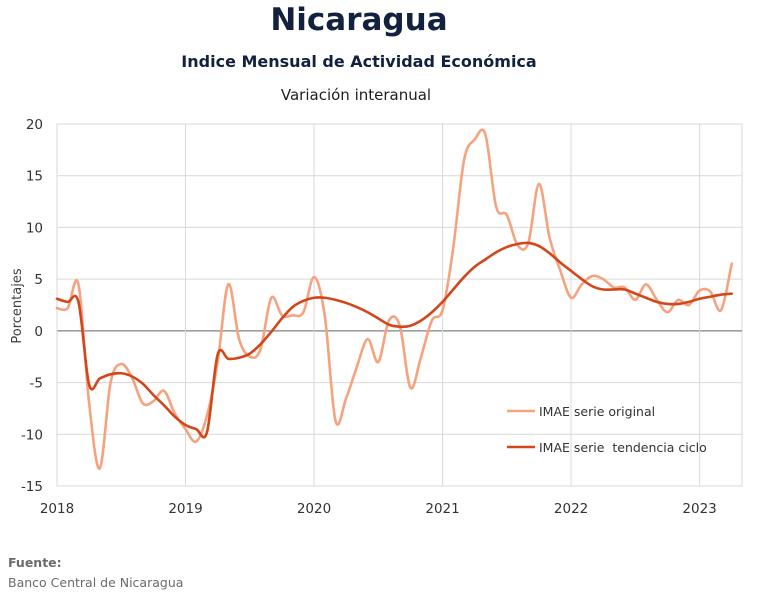 Image resolution: width=768 pixels, height=596 pixels. What do you see at coordinates (571, 509) in the screenshot?
I see `x-tick-label: 2022` at bounding box center [571, 509].